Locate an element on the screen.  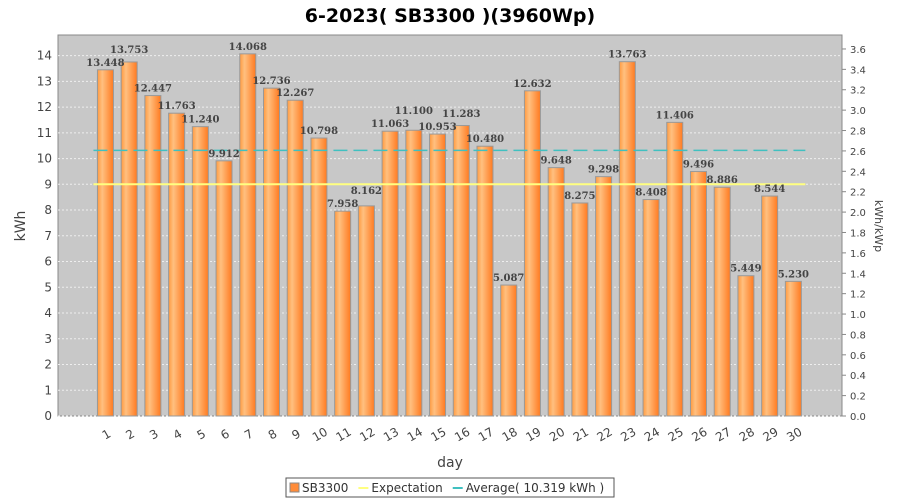
data-label: 9.298 is located at coordinates (603, 170).